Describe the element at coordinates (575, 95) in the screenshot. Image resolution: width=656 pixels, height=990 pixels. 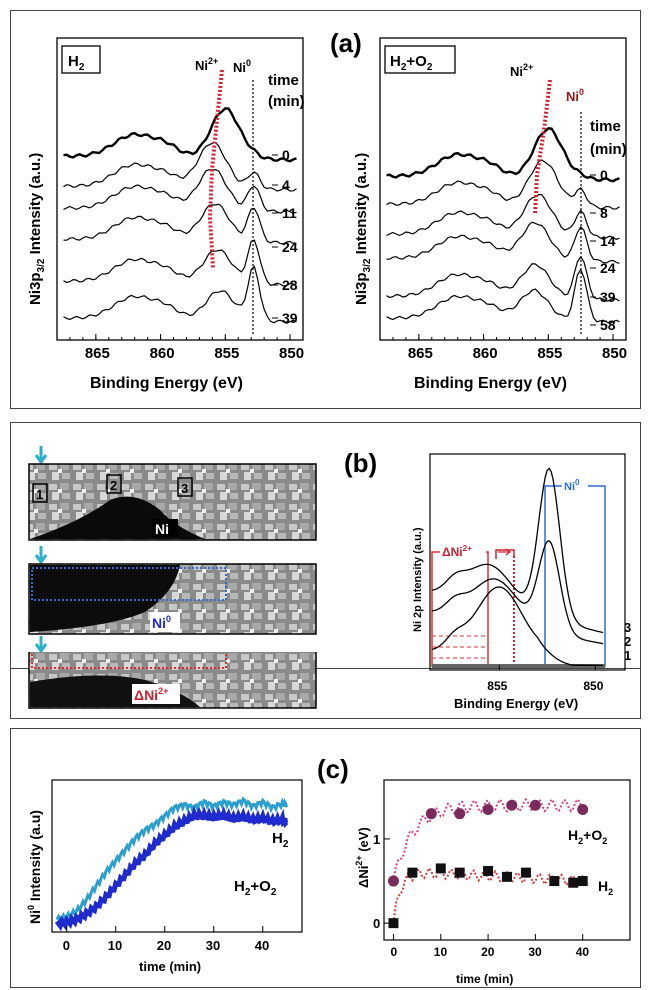
I see `ni0-label-right: Ni0` at that location.